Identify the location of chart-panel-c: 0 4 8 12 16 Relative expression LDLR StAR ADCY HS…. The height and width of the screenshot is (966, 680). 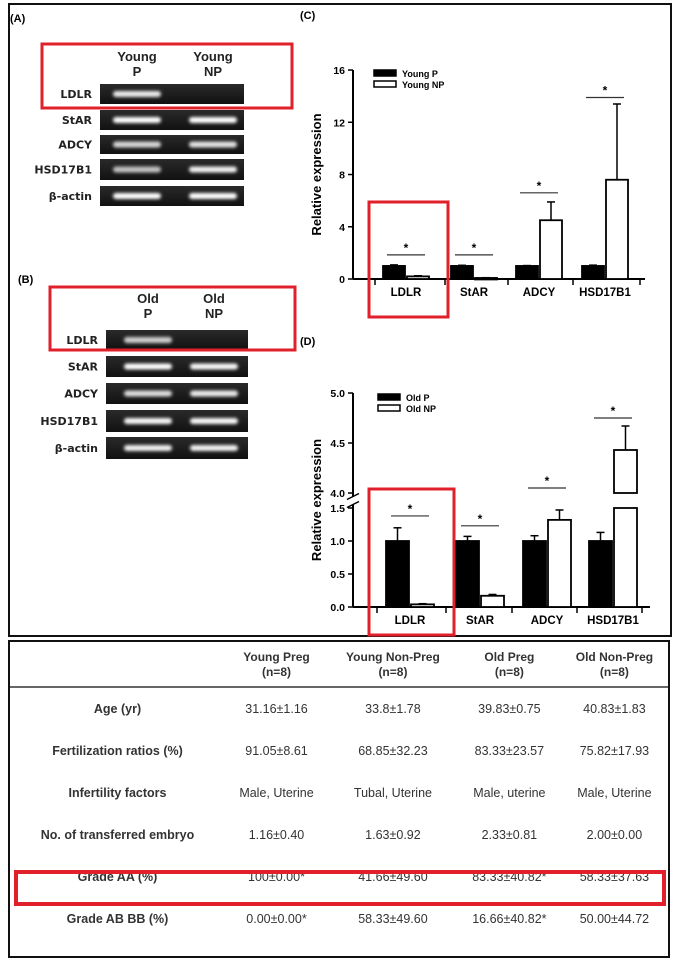
(477, 182).